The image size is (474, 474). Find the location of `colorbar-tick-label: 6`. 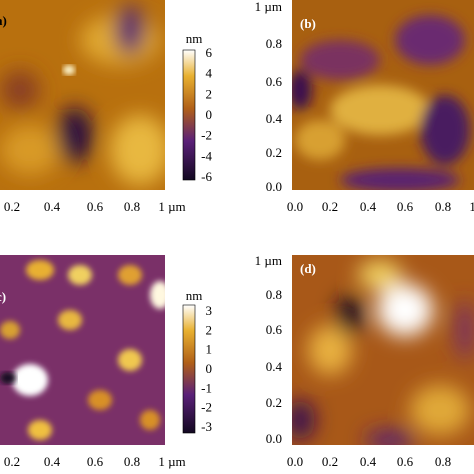

colorbar-tick-label: 6 is located at coordinates (209, 52).